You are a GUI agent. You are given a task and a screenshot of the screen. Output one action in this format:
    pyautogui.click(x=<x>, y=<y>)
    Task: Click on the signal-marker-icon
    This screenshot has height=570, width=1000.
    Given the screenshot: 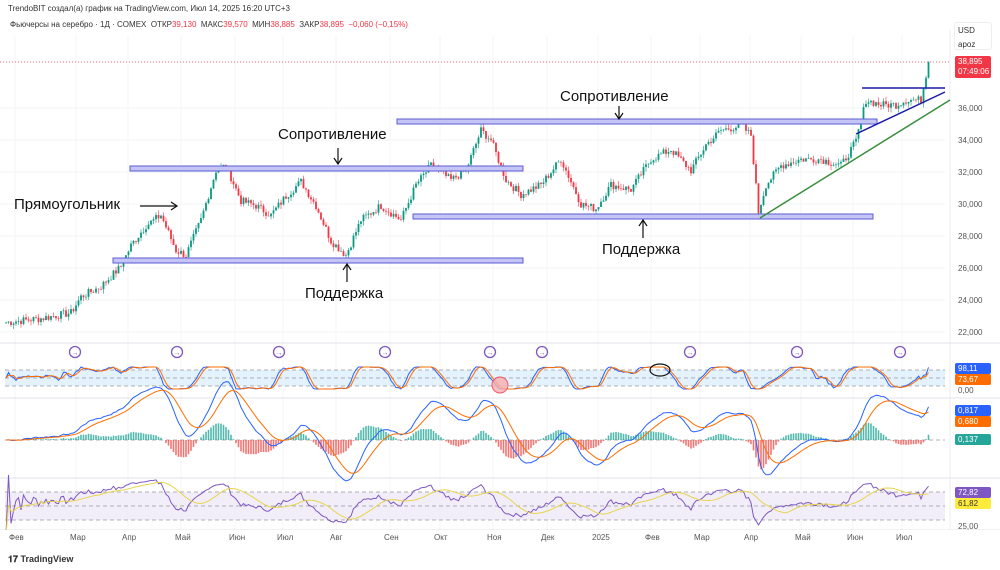 What is the action you would take?
    pyautogui.click(x=542, y=352)
    